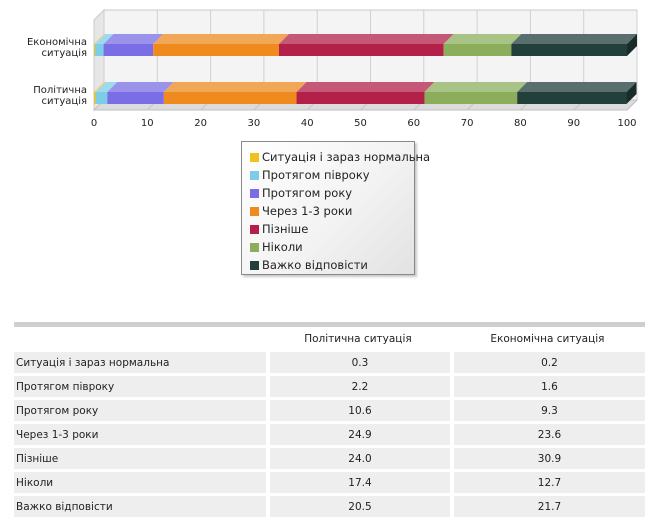  Describe the element at coordinates (140, 508) in the screenshot. I see `row-label: Важко відповісти` at that location.